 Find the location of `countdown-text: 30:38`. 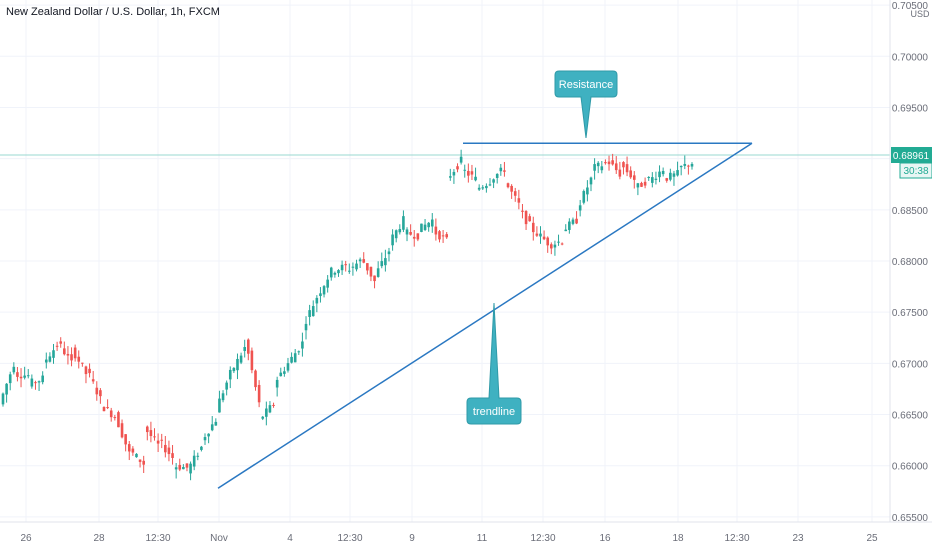

countdown-text: 30:38 is located at coordinates (915, 171).